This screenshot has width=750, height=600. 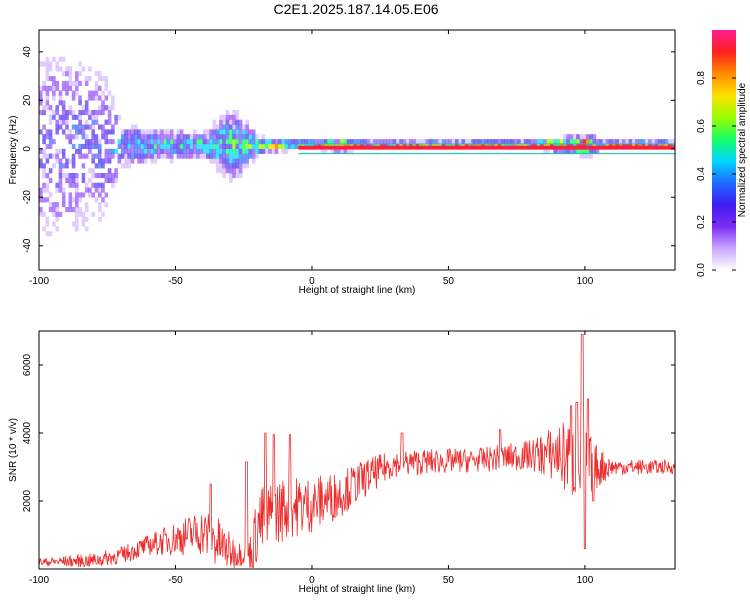 I want to click on x-tick-label: 100, so click(x=585, y=281).